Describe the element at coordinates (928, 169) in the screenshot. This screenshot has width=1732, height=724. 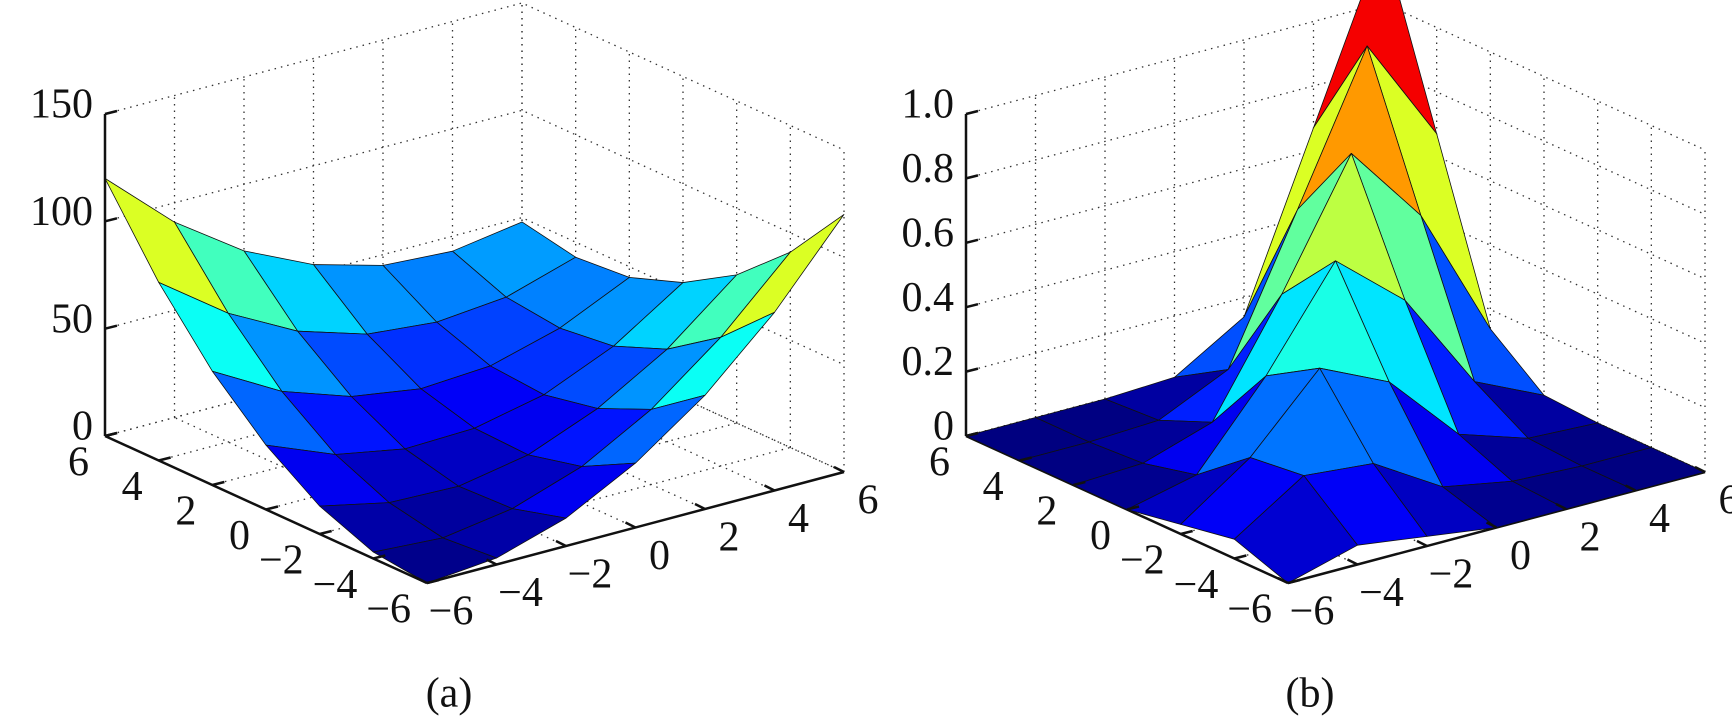
I see `z-tick-label: 0.8` at that location.